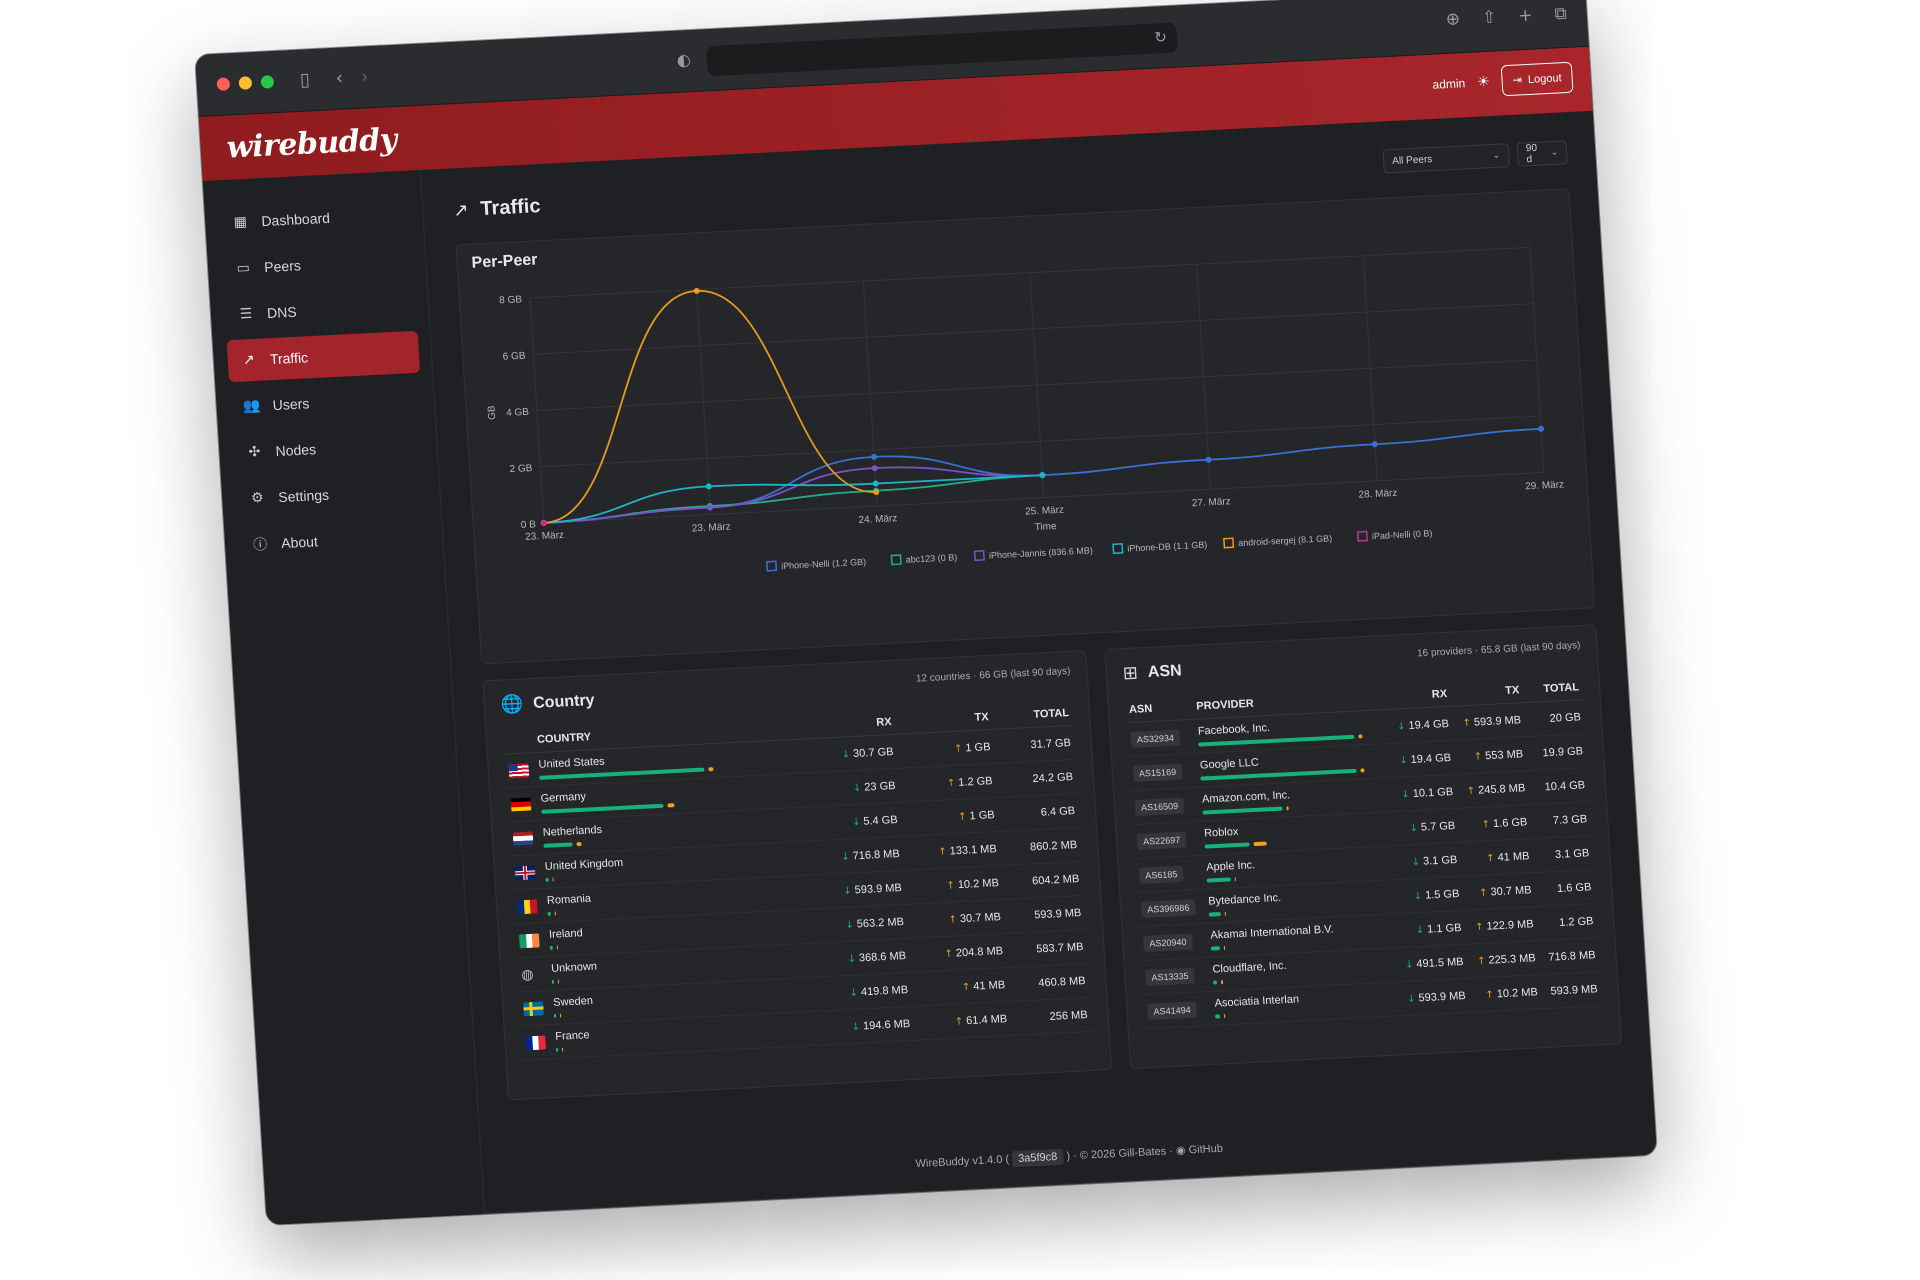 The image size is (1920, 1280). I want to click on zoom-window-button, so click(267, 82).